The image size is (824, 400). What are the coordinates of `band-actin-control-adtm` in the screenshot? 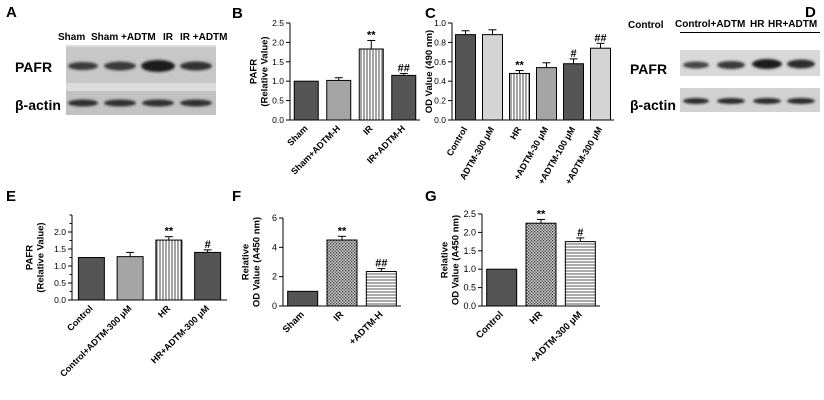 It's located at (731, 101).